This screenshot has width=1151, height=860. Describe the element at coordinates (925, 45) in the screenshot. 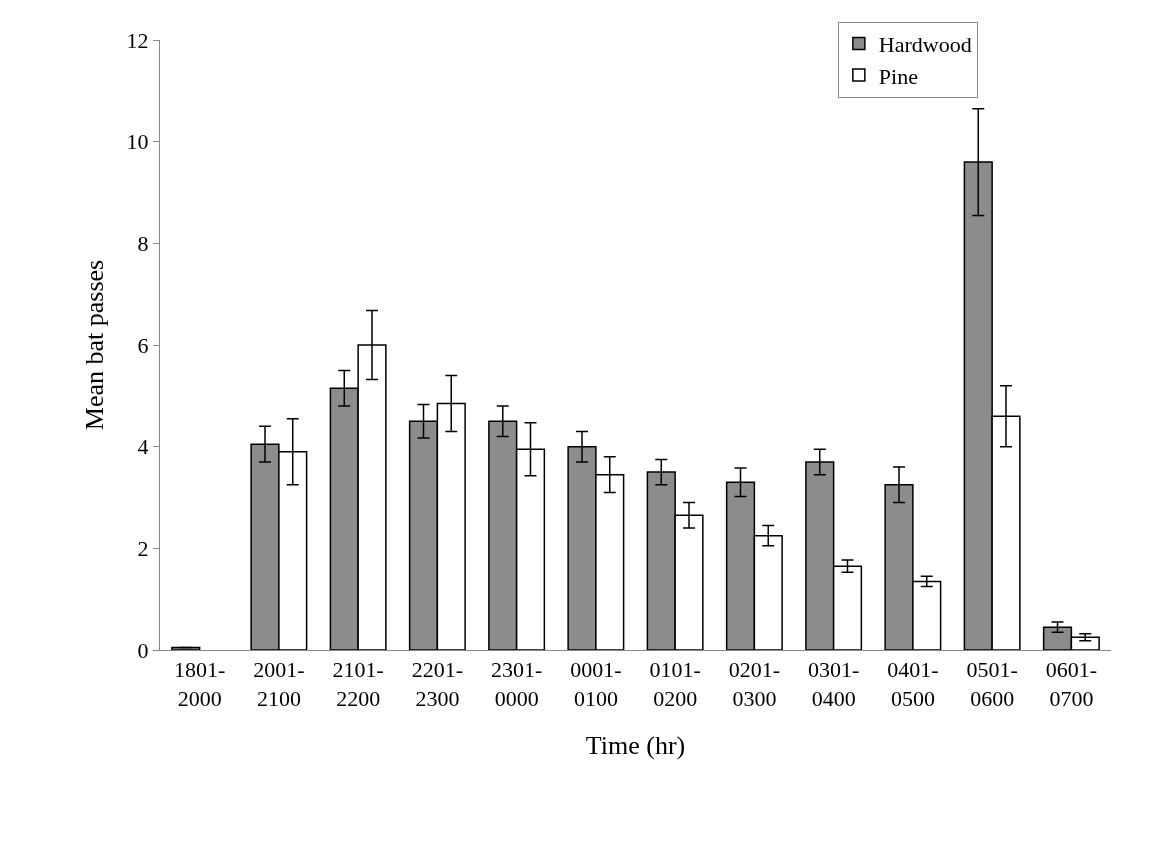

I see `legend-label: Hardwood` at that location.